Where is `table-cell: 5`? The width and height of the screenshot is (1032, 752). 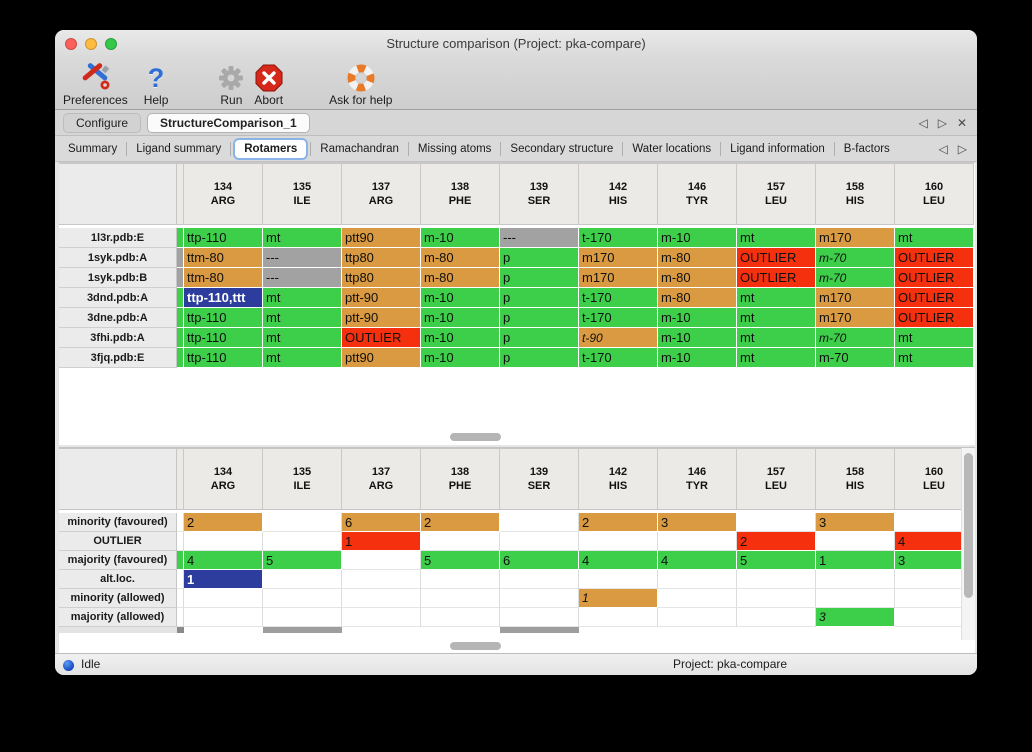 table-cell: 5 is located at coordinates (302, 560).